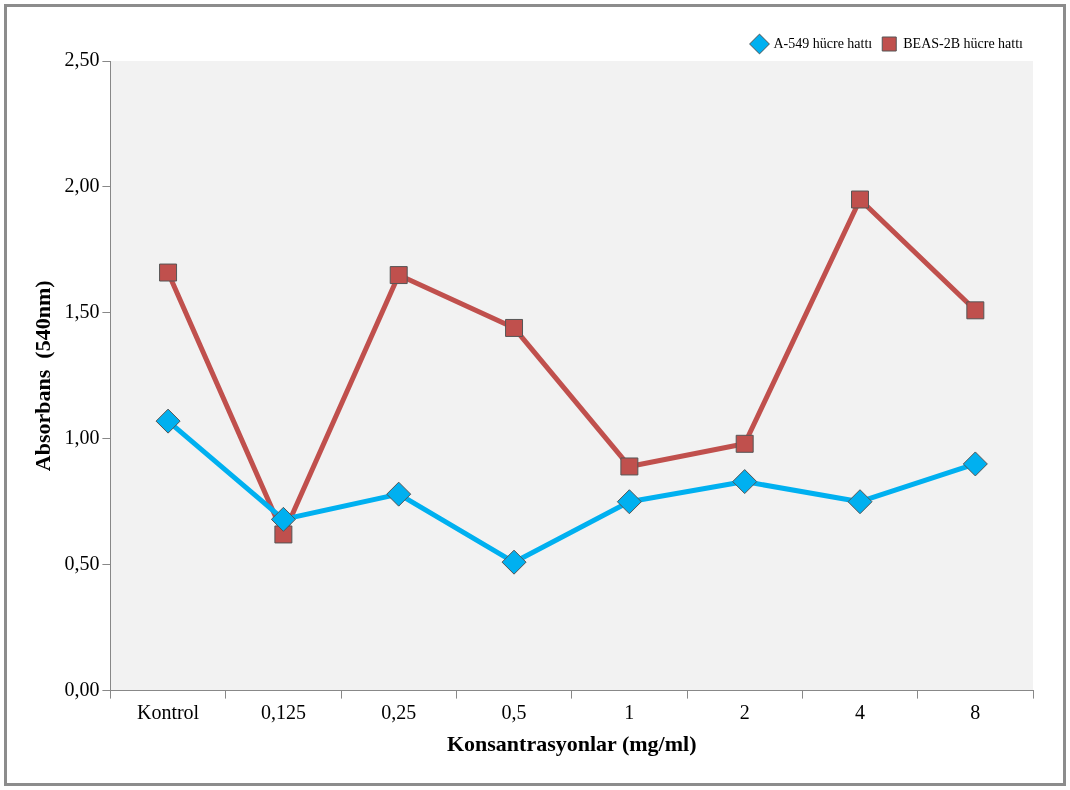 Image resolution: width=1070 pixels, height=790 pixels. Describe the element at coordinates (82, 311) in the screenshot. I see `y-tick-label: 1,50` at that location.